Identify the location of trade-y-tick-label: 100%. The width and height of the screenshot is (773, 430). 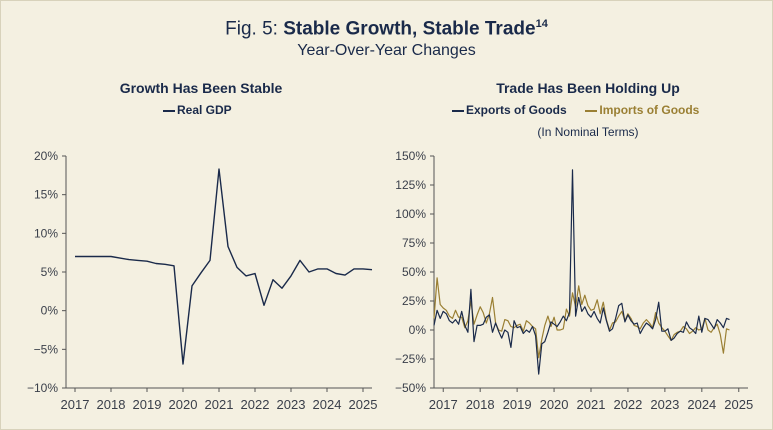
(410, 214).